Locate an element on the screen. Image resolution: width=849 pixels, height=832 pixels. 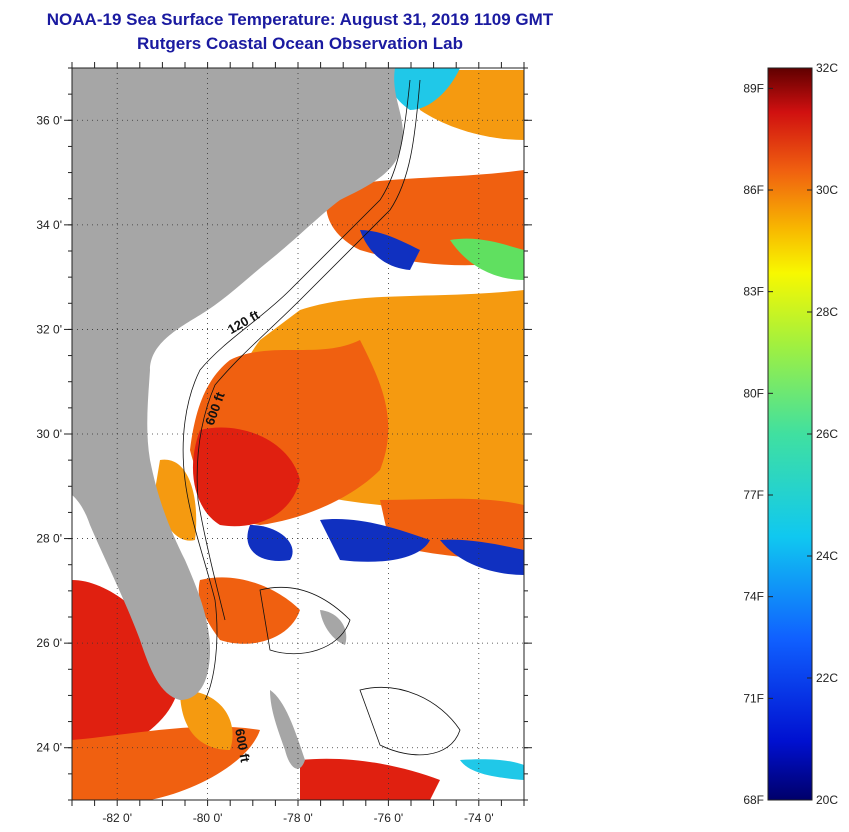
colorbar-celsius-labels: 32C 30C 28C 26C 24C 22C 20C is located at coordinates (822, 434).